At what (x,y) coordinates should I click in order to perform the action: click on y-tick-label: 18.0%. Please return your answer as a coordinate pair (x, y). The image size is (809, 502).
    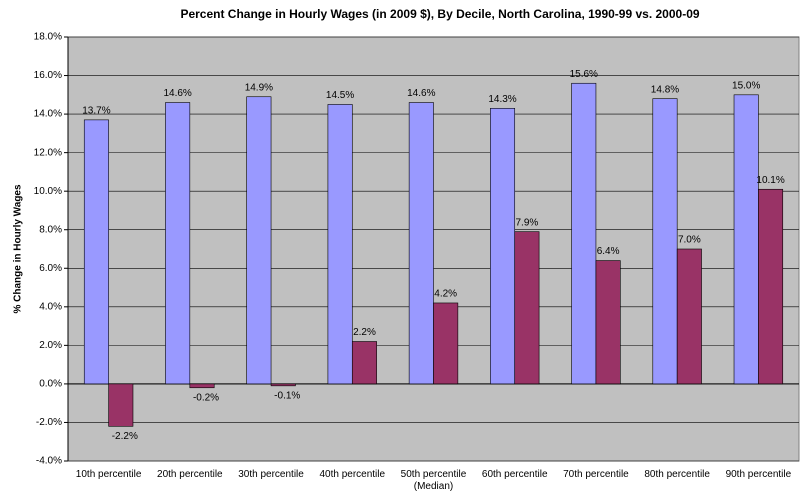
    Looking at the image, I should click on (48, 37).